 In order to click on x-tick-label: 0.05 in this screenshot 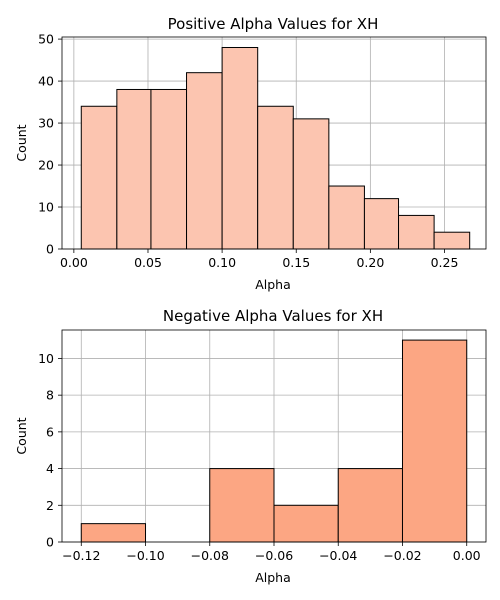, I will do `click(148, 262)`.